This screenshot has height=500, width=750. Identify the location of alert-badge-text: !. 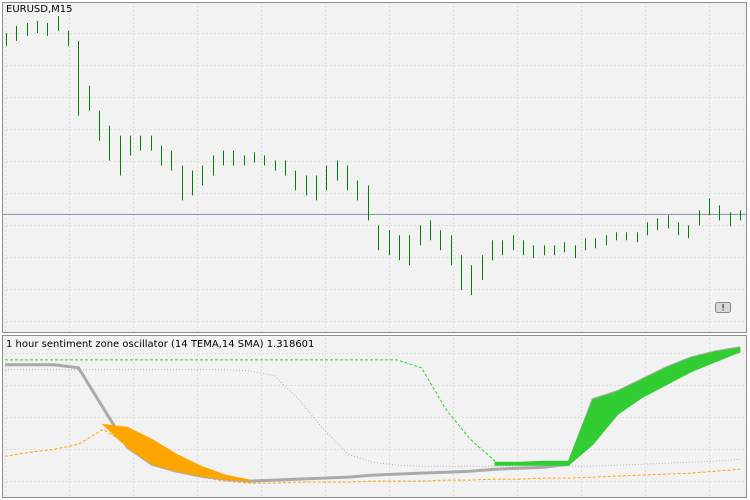
(723, 309).